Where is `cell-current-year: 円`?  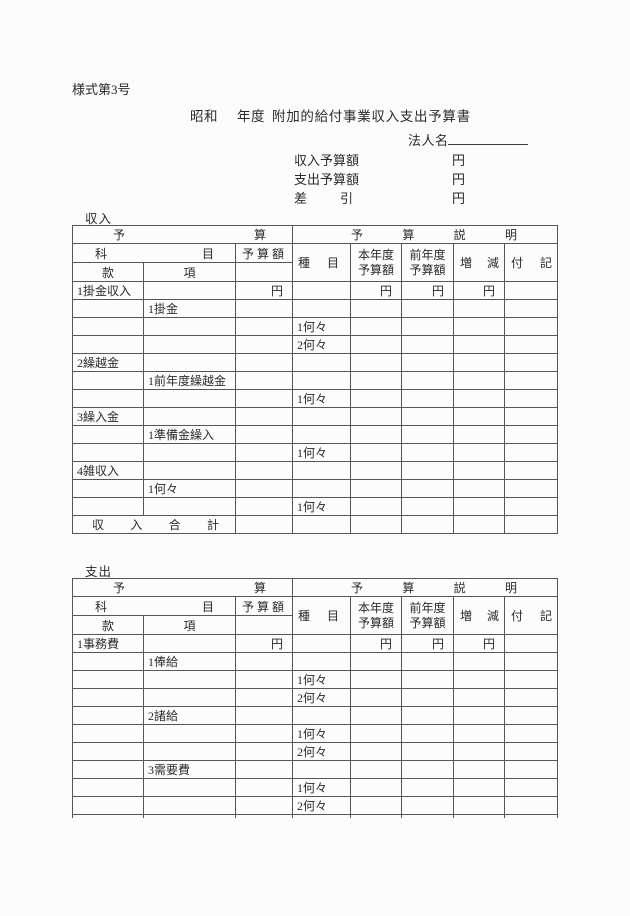
cell-current-year: 円 is located at coordinates (376, 643).